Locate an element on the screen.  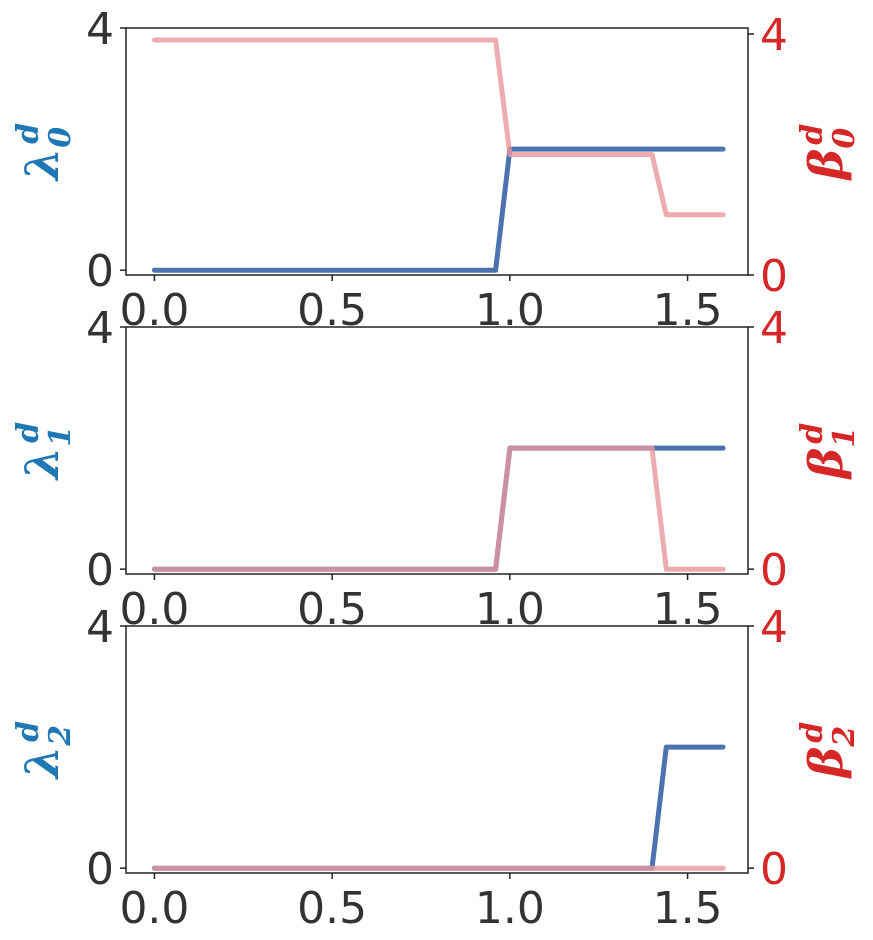
y-left-axis-label-0-base: λ is located at coordinates (42, 165).